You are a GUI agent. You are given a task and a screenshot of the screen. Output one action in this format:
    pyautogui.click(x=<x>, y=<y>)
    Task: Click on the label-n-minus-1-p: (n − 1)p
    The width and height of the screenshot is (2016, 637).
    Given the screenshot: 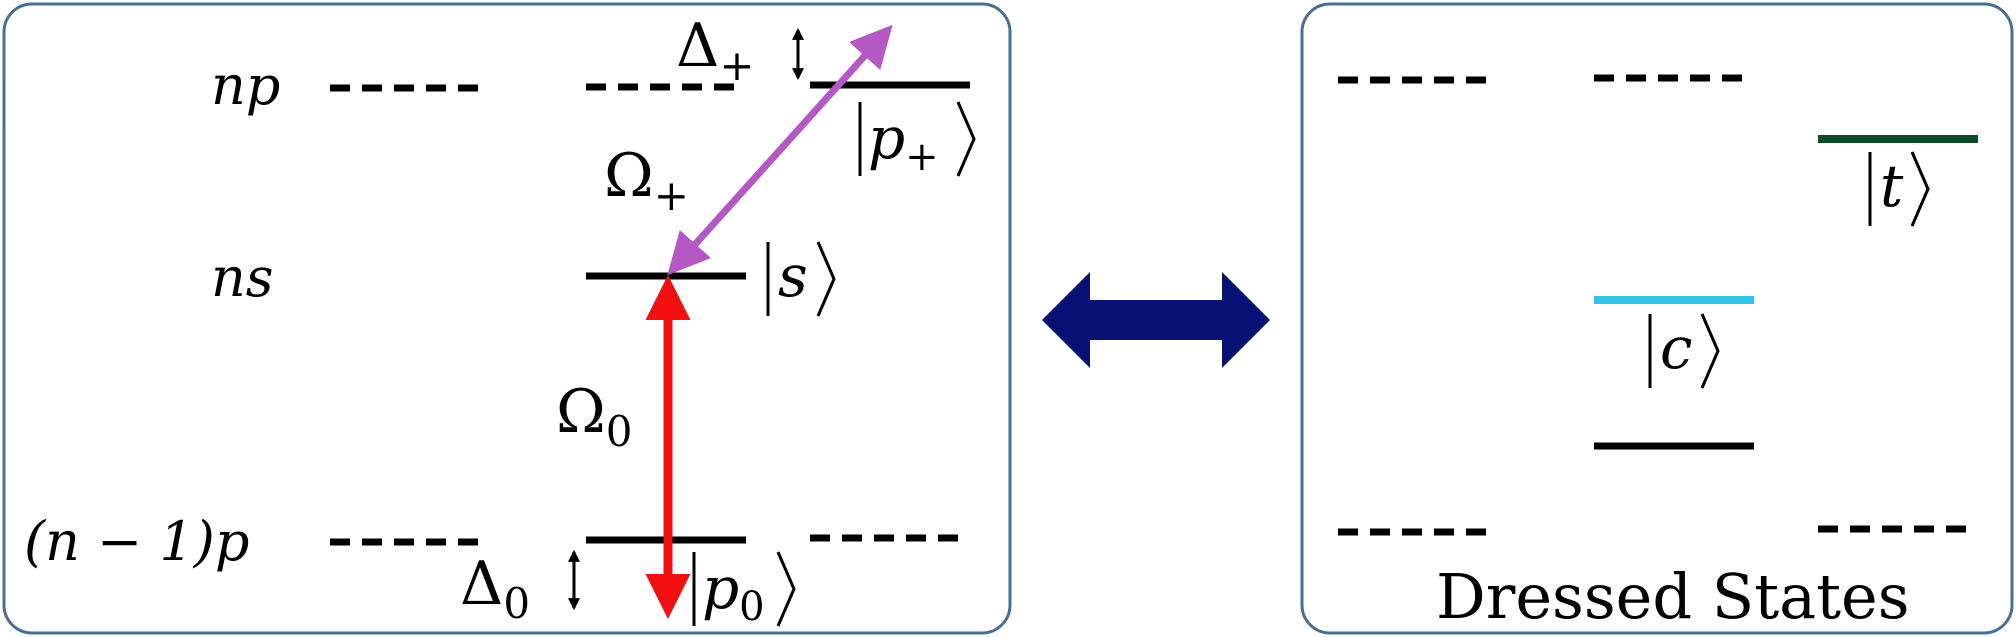 What is the action you would take?
    pyautogui.click(x=136, y=541)
    